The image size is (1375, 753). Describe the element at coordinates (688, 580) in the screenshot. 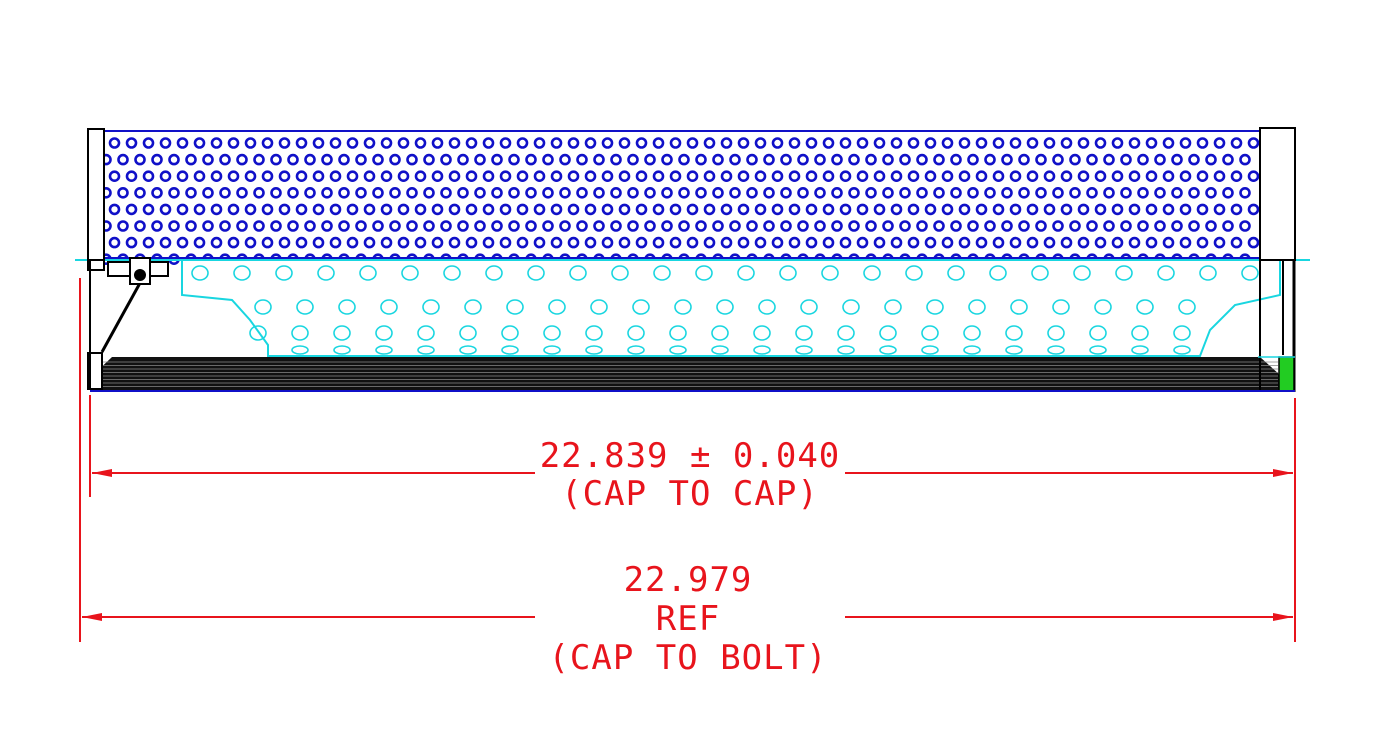

I see `cap-to-bolt-value: 22.979` at that location.